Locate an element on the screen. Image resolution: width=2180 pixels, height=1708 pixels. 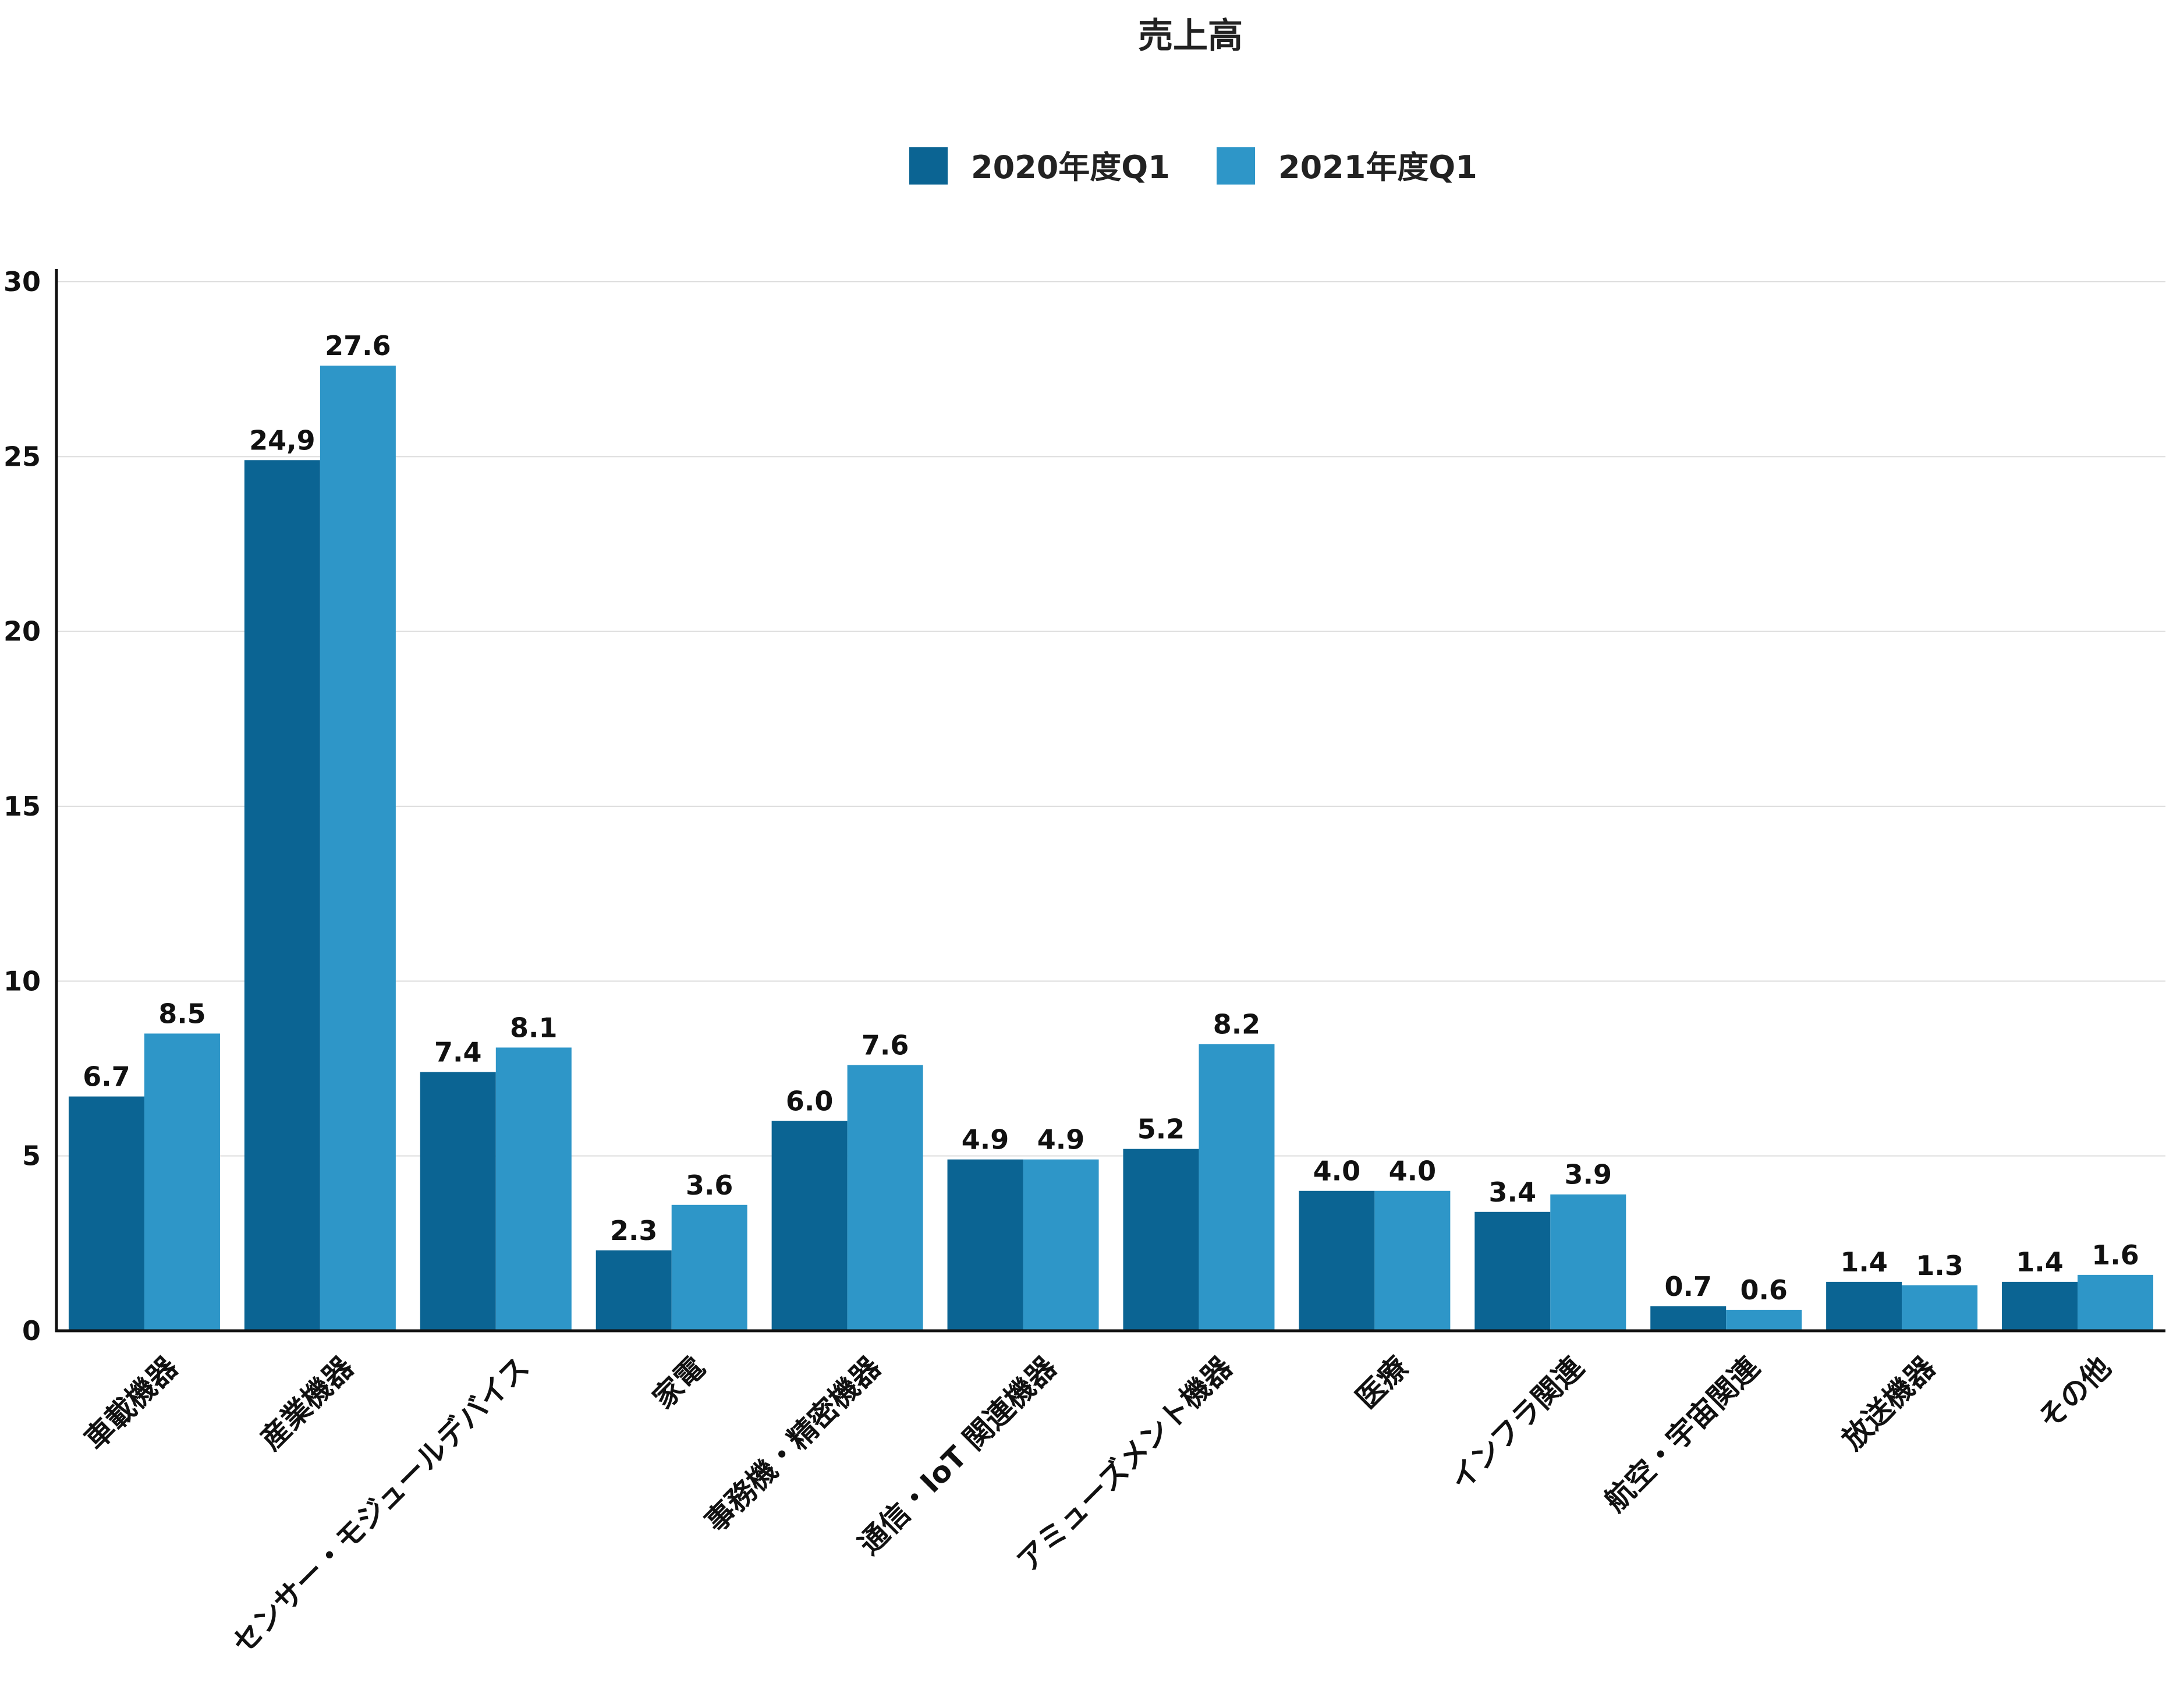
data-label-2-4: 3.6 is located at coordinates (709, 1185).